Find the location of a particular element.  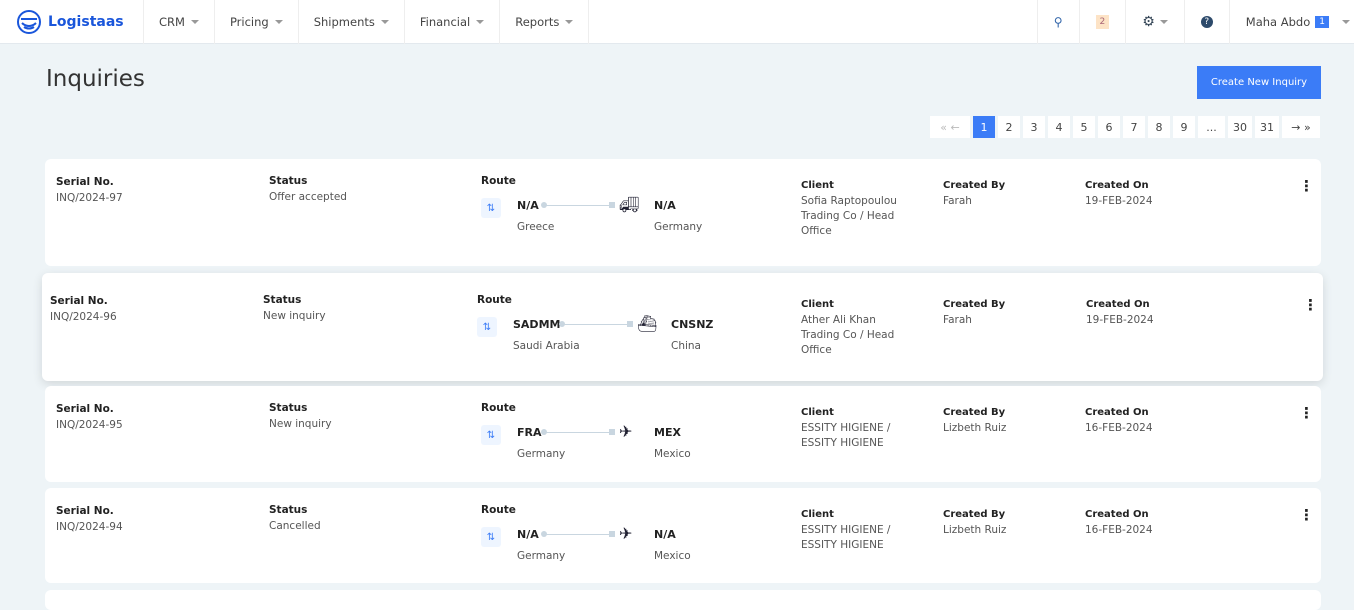

user-menu: Maha Abdo 1 is located at coordinates (1291, 22).